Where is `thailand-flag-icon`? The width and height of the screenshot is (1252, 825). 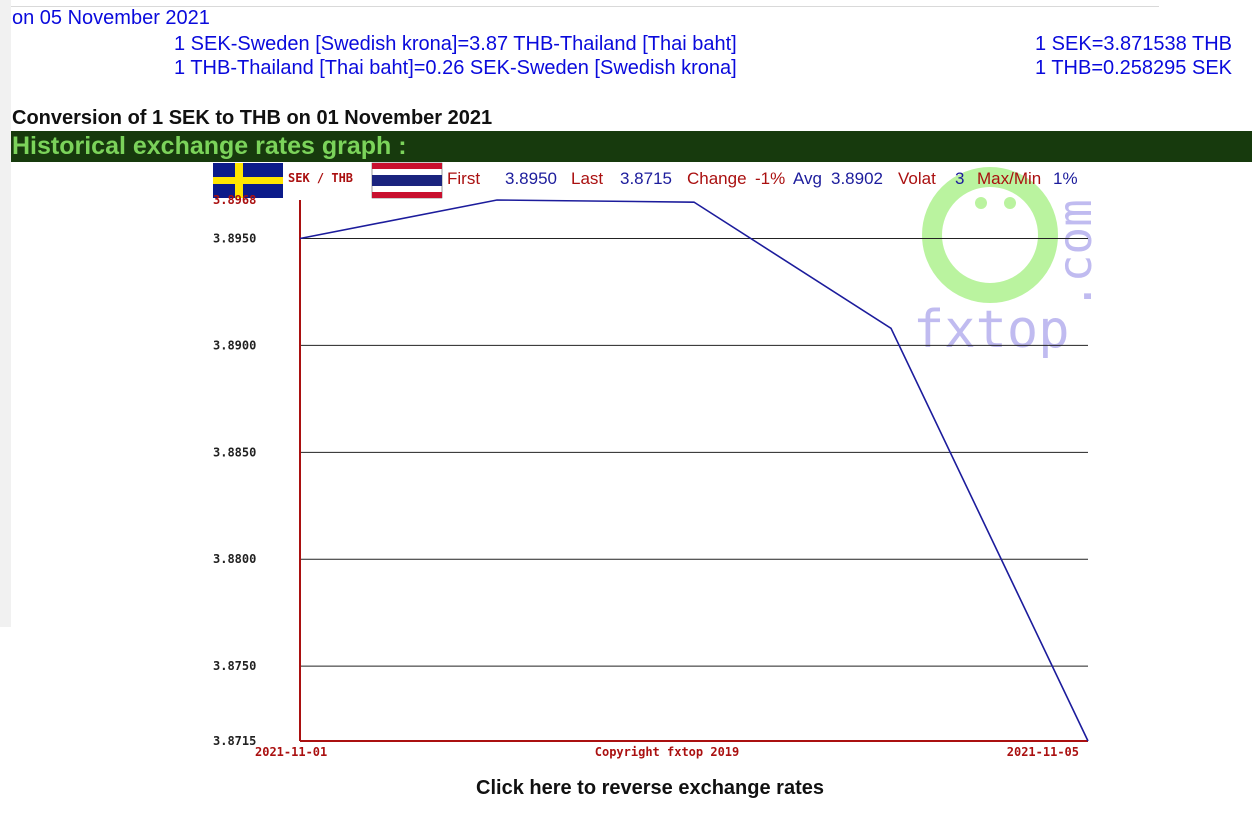 thailand-flag-icon is located at coordinates (407, 180).